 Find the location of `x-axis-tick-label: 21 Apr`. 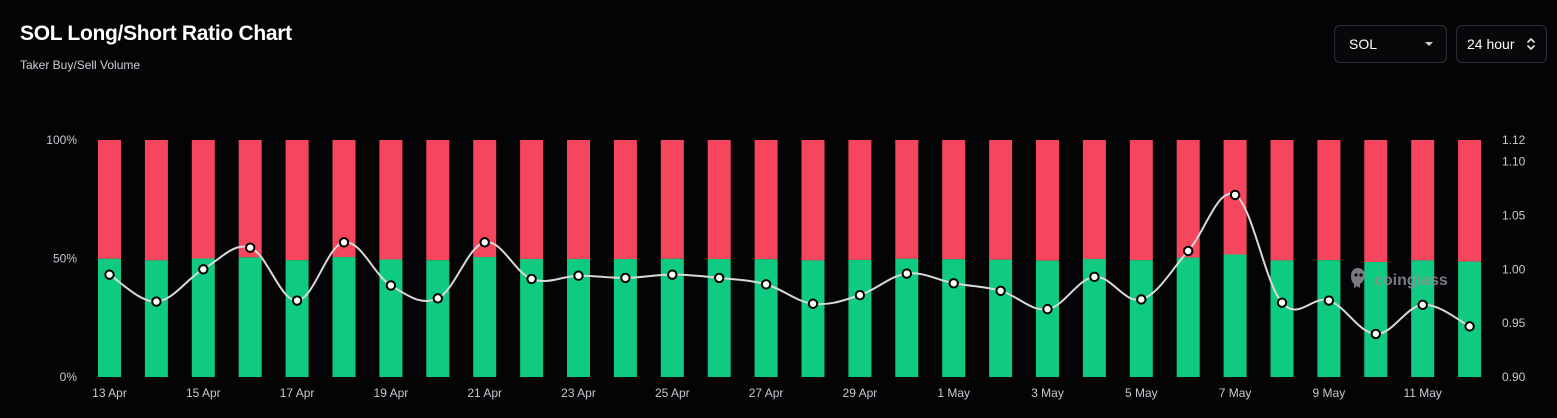

x-axis-tick-label: 21 Apr is located at coordinates (484, 393).